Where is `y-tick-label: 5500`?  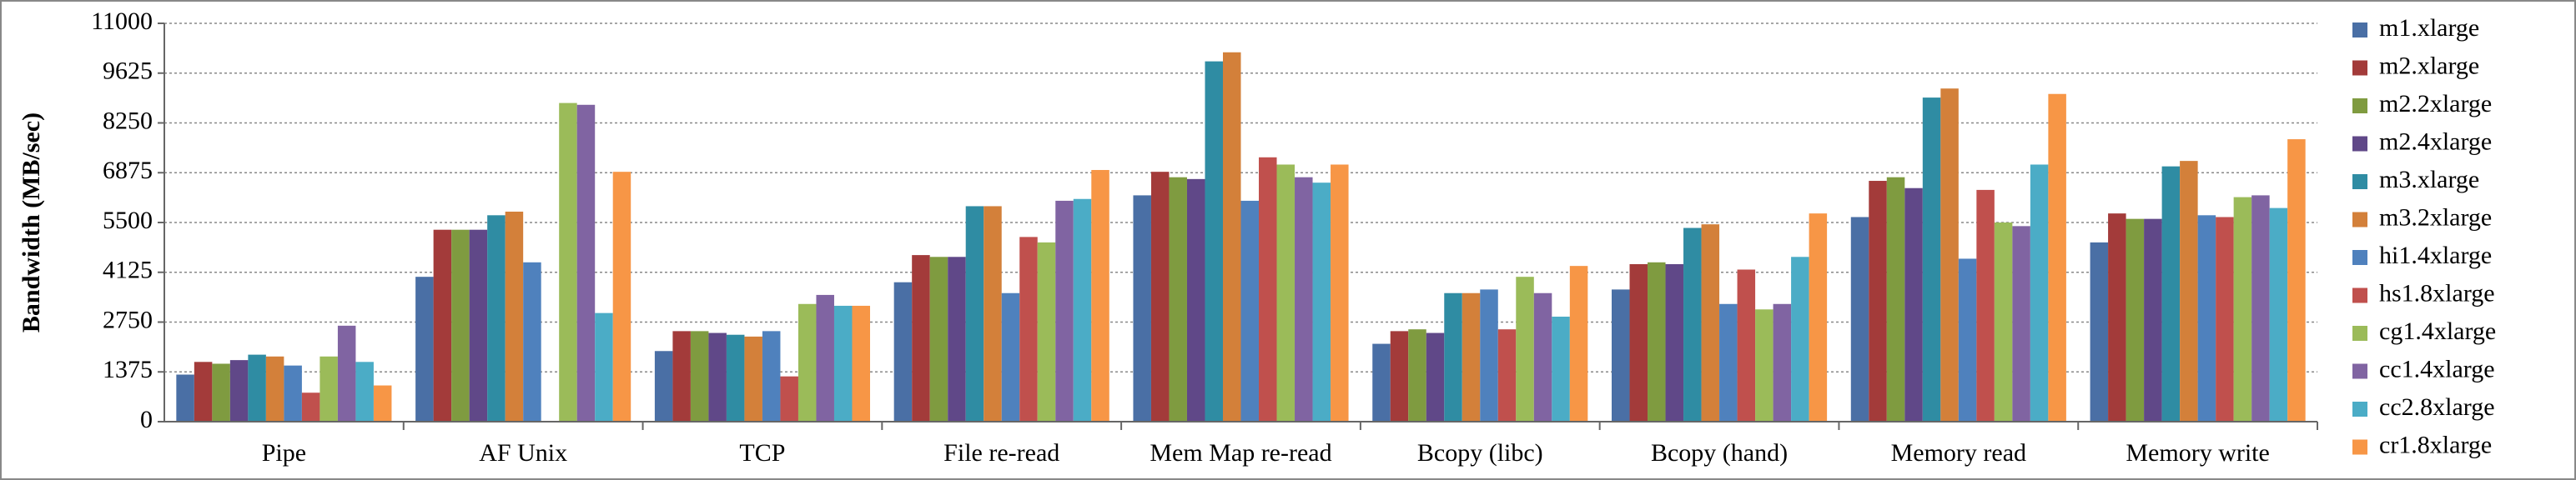
y-tick-label: 5500 is located at coordinates (128, 220).